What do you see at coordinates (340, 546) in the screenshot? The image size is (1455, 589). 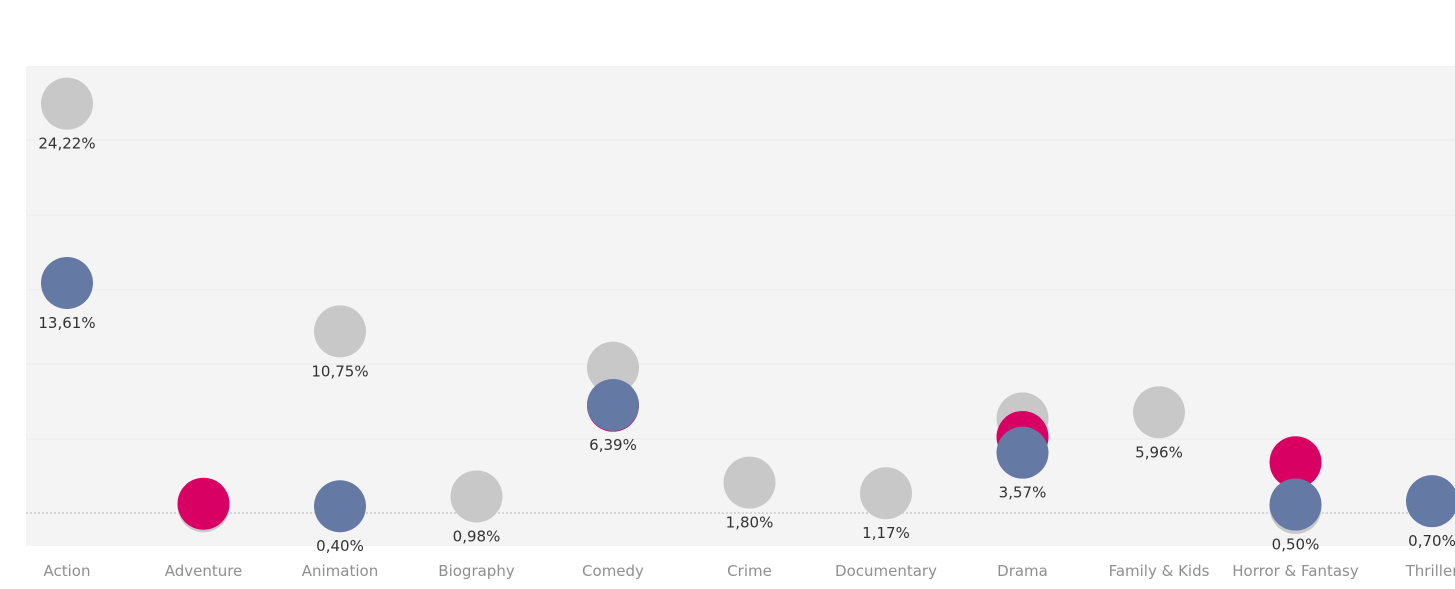 I see `value-label-animation-3: 0,40%` at bounding box center [340, 546].